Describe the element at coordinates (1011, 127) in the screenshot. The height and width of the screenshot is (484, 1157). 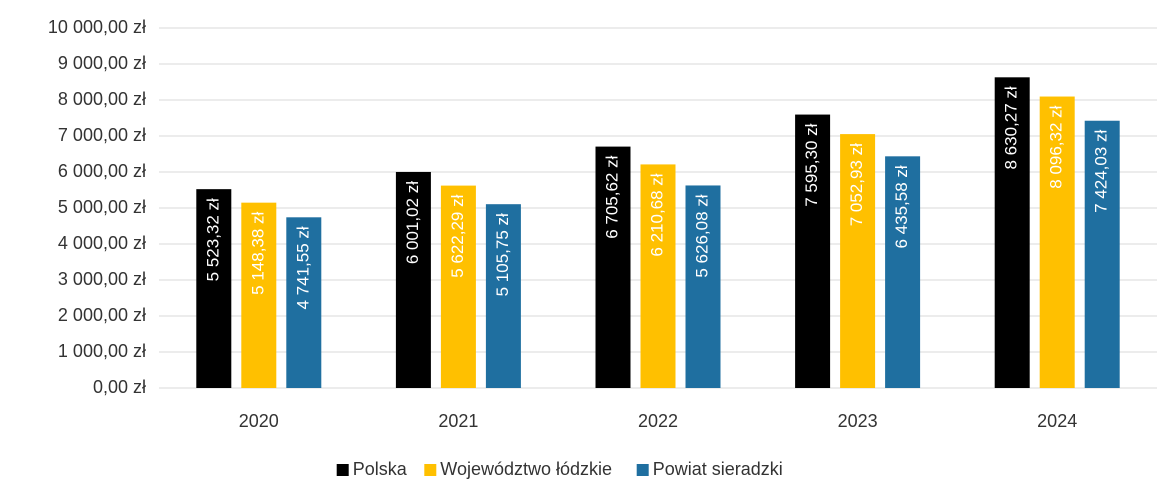
I see `value-label: 8 630,27 zł` at that location.